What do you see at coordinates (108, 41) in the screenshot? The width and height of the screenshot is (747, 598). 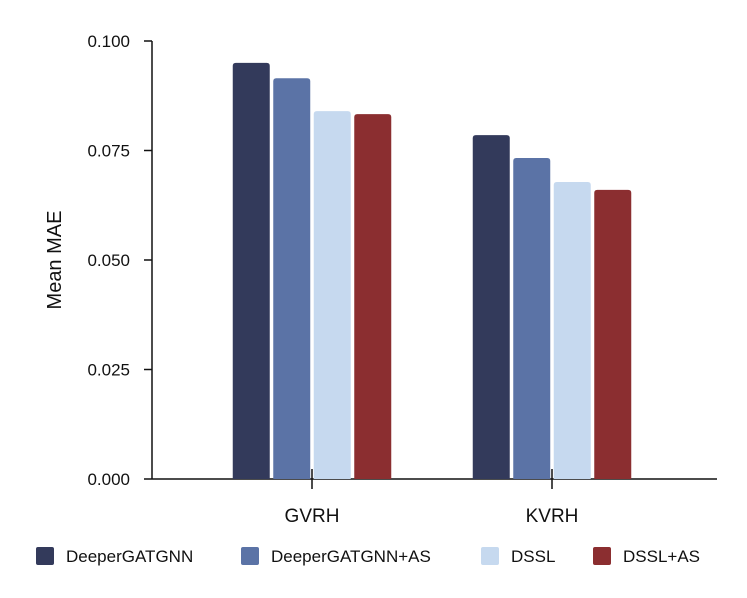 I see `y-tick-label: 0.100` at bounding box center [108, 41].